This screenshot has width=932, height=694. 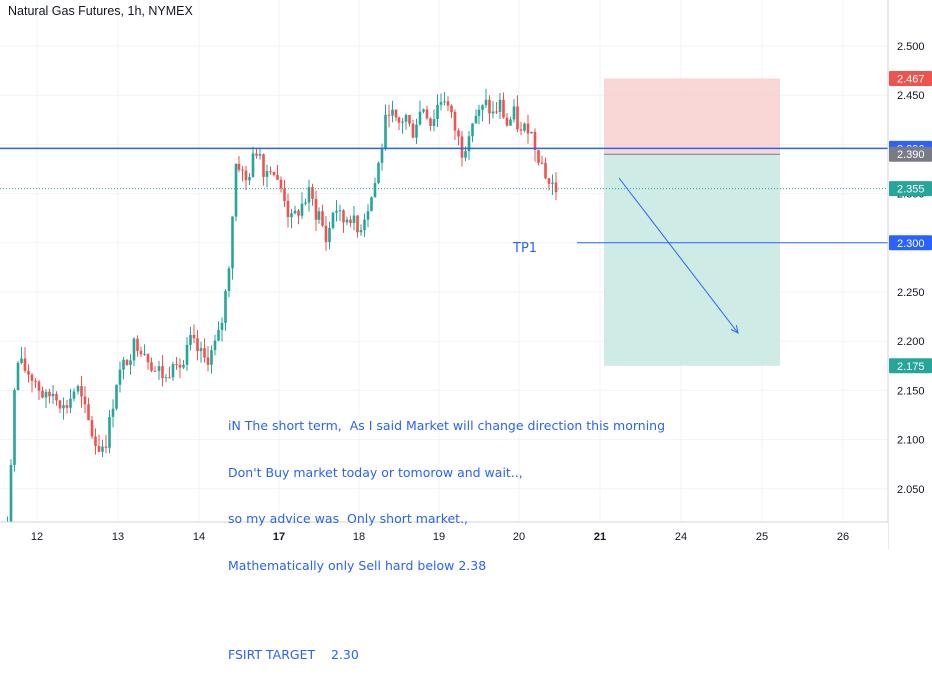 I want to click on forecast-arrow-line, so click(x=678, y=255).